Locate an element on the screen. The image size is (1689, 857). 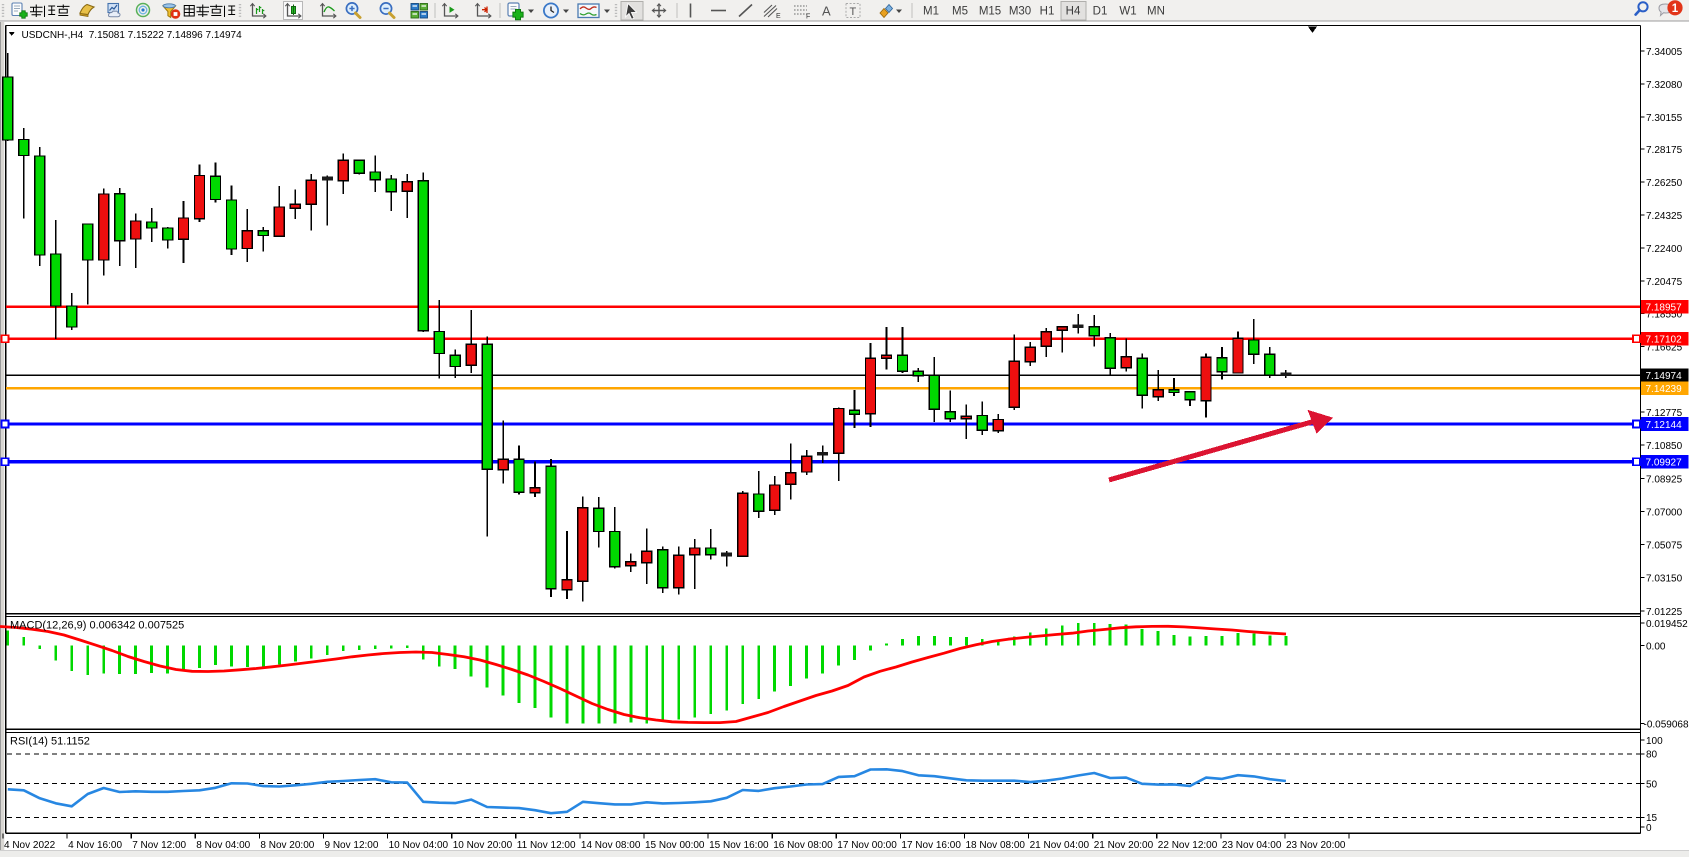
svg-text: W1 is located at coordinates (1127, 12).